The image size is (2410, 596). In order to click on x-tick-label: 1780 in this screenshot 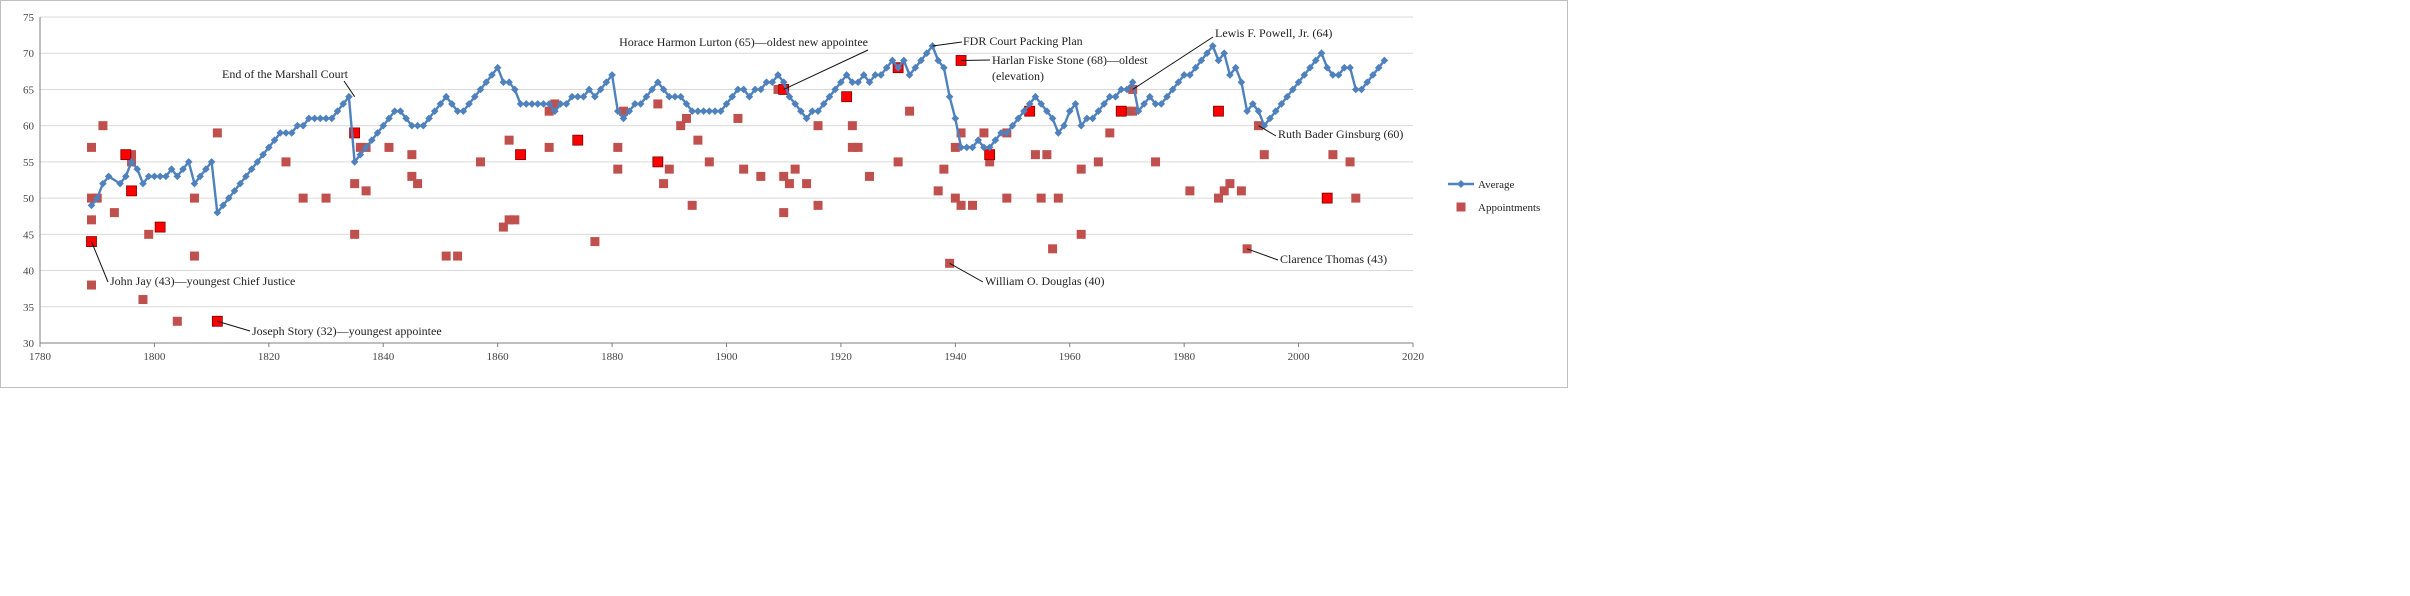, I will do `click(40, 357)`.